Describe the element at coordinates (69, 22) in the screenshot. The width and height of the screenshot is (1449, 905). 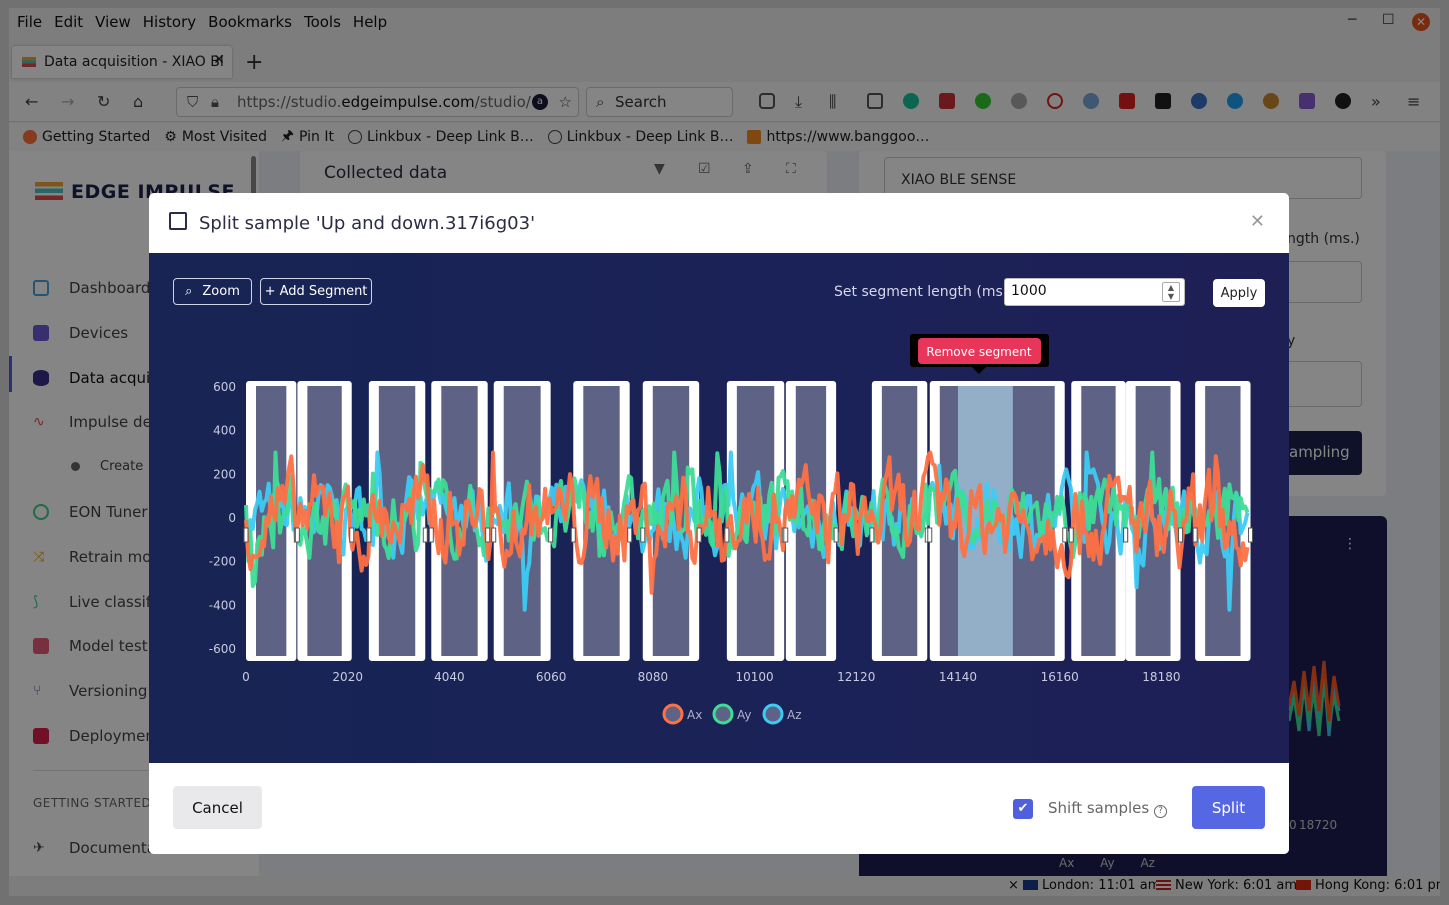
I see `menu-edit: Edit` at that location.